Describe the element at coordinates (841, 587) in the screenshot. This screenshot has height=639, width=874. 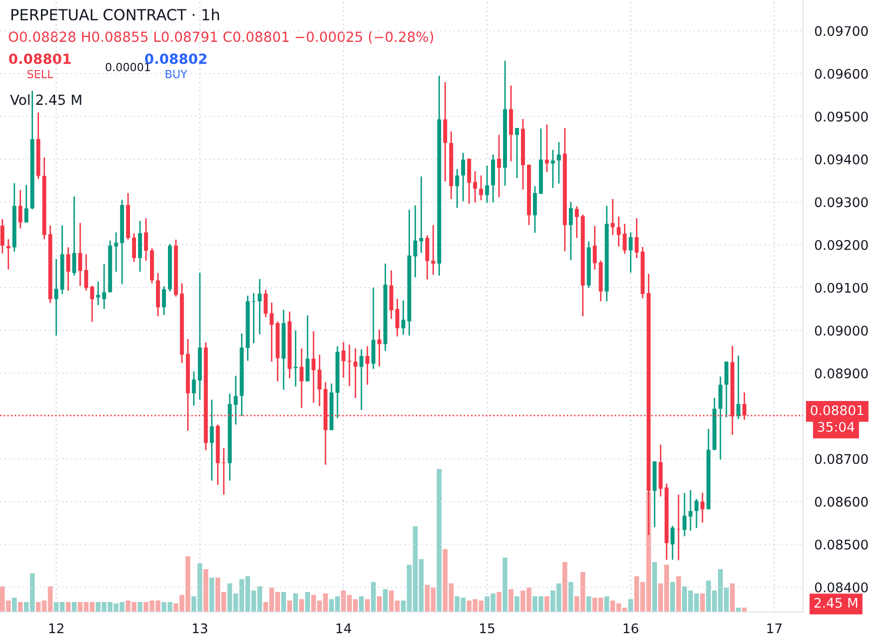
I see `y-tick-label: 0.08400` at that location.